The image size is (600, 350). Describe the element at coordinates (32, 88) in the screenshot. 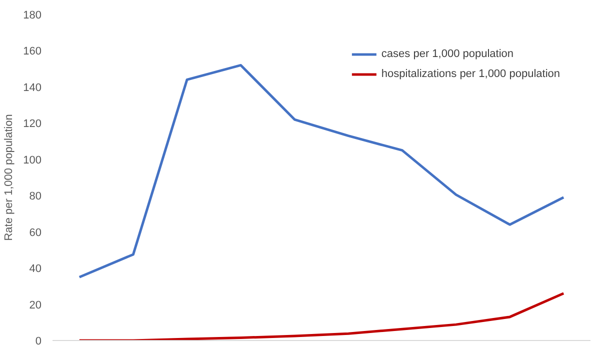

I see `y-tick-label: 140` at that location.